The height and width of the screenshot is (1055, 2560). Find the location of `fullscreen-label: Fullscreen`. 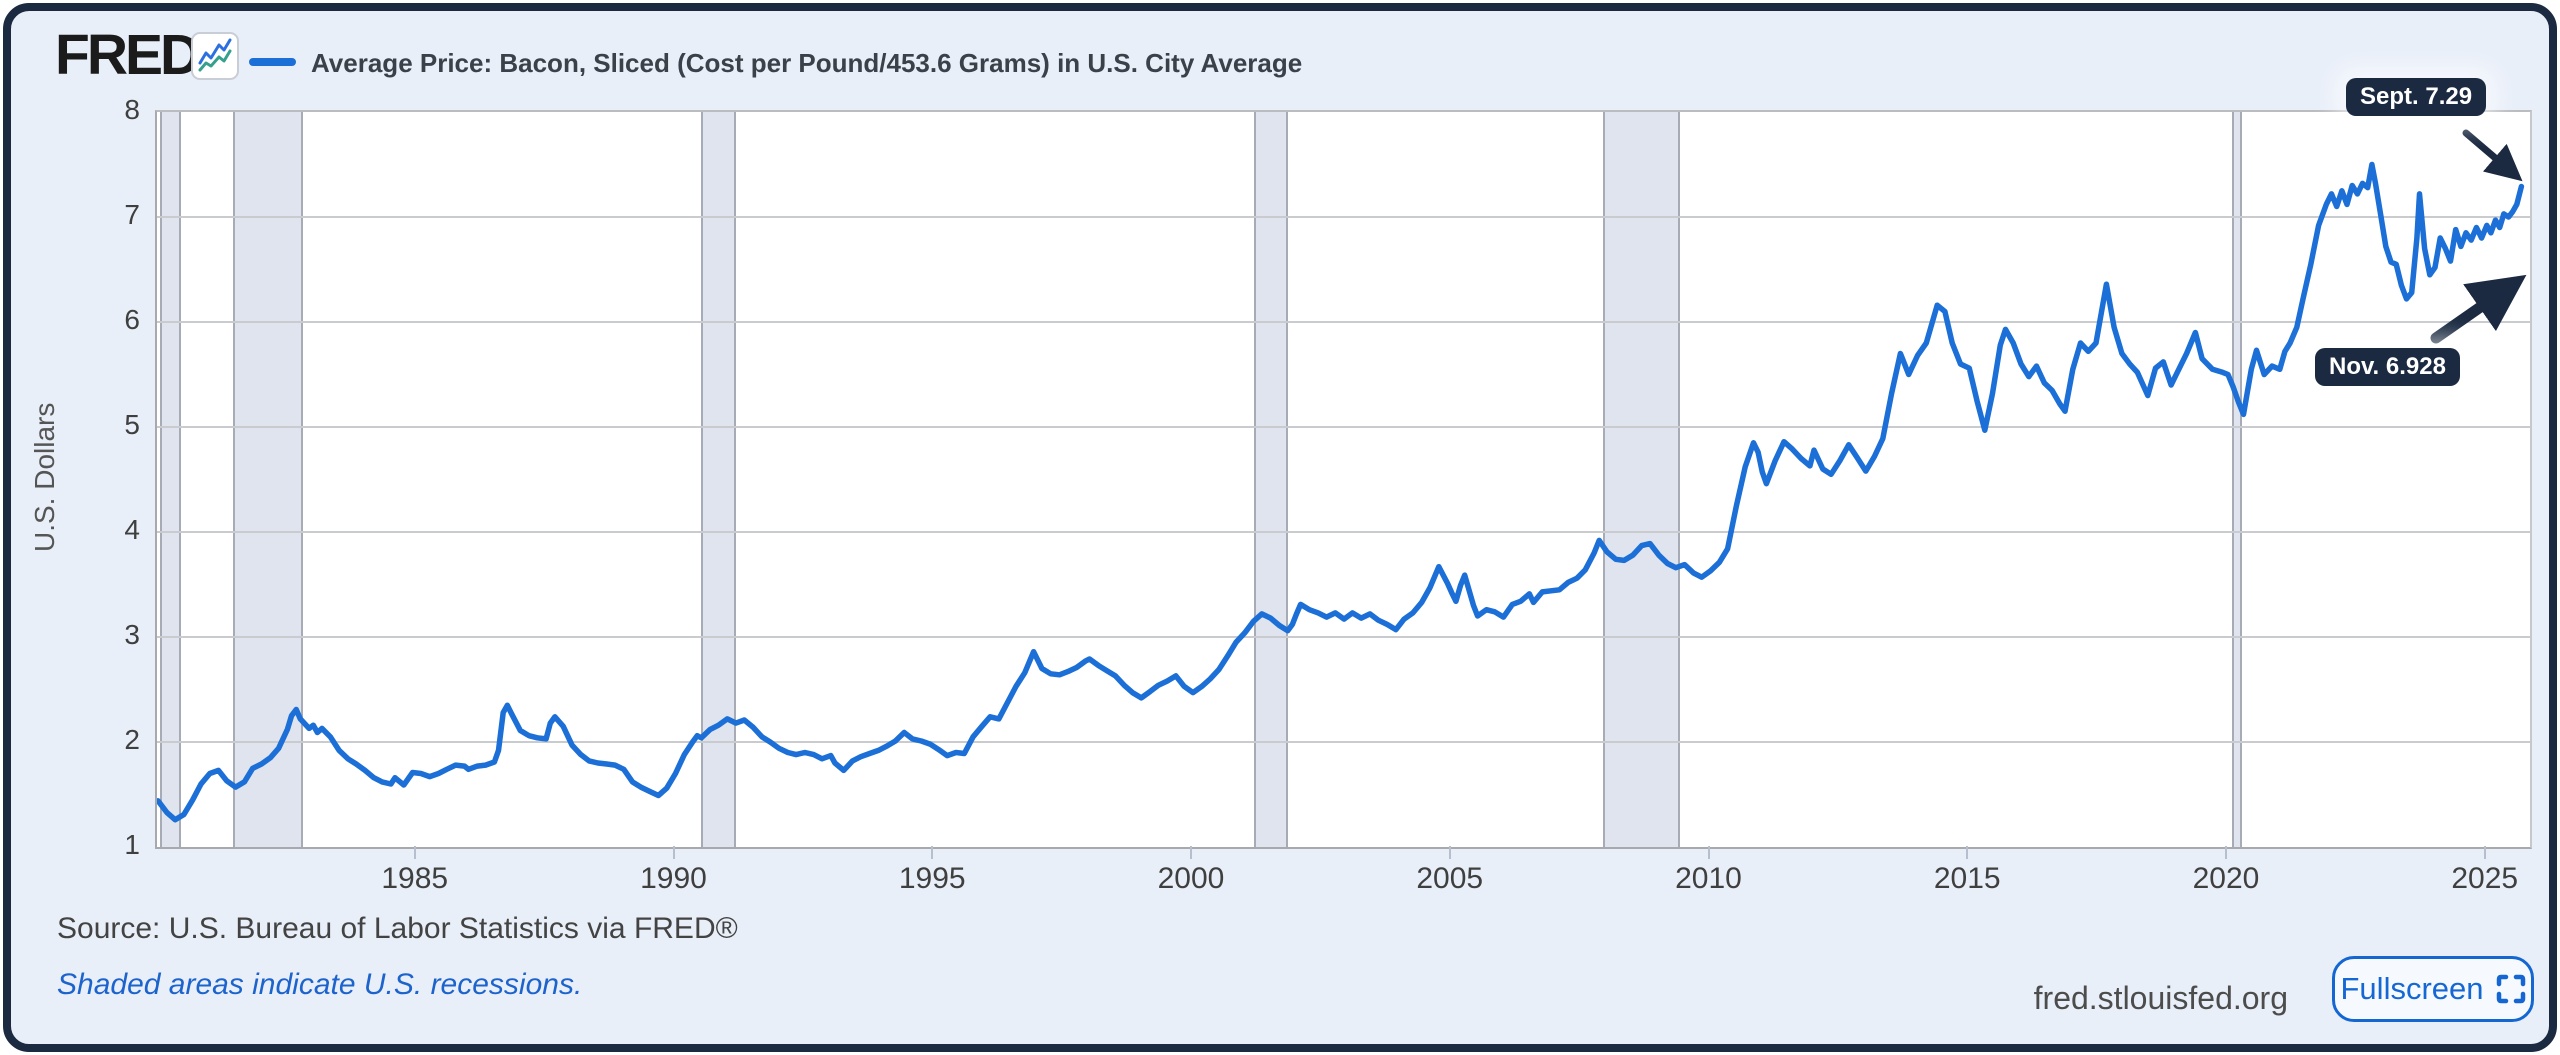

fullscreen-label: Fullscreen is located at coordinates (2412, 988).